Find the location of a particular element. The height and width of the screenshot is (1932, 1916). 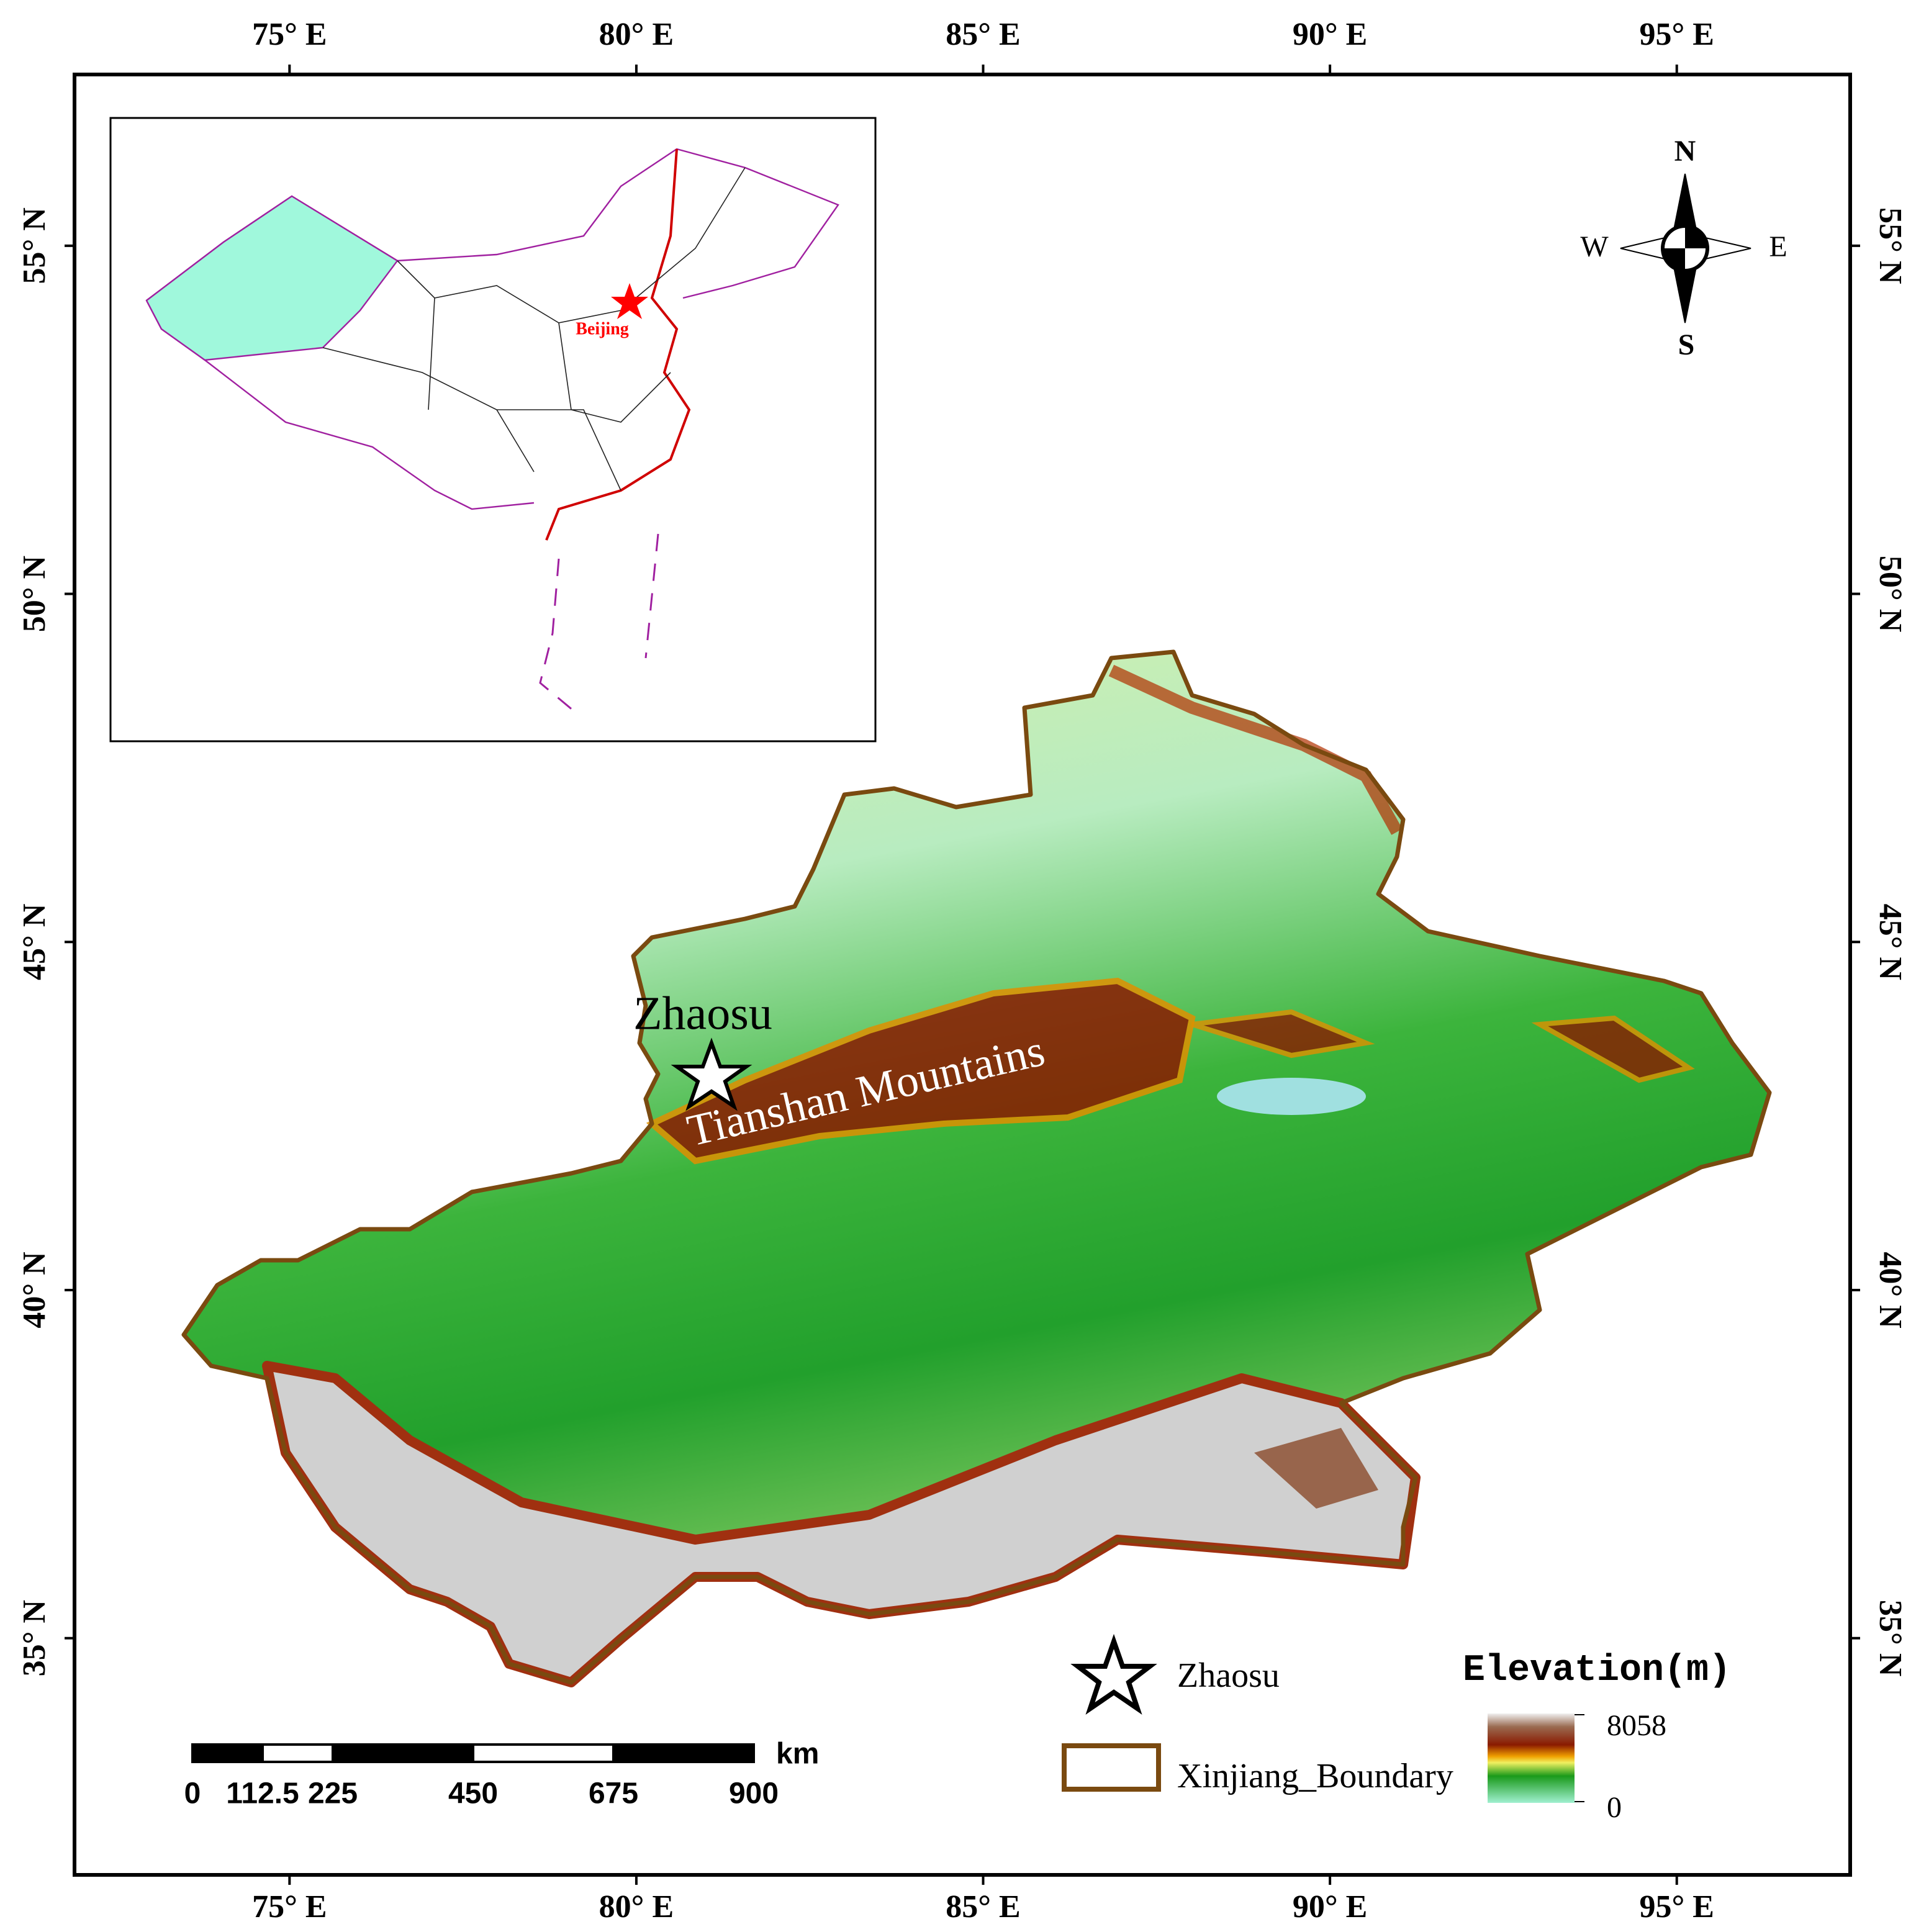

compass-w: W is located at coordinates (1594, 246).